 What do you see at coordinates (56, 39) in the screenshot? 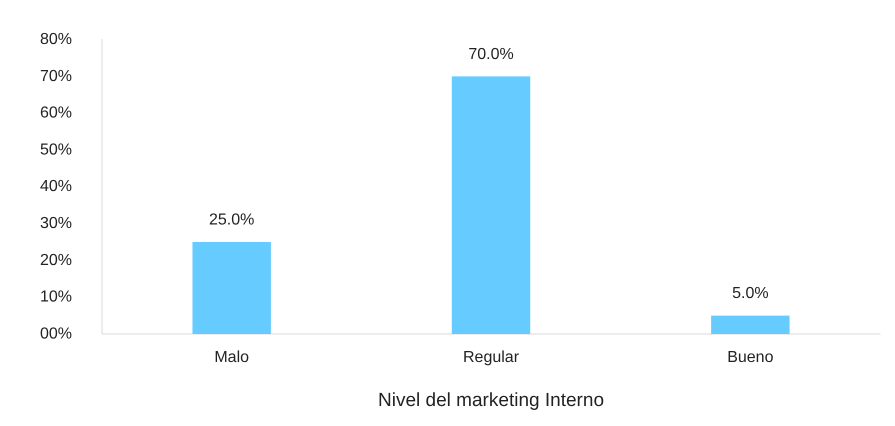
I see `y-tick-label: 80%` at bounding box center [56, 39].